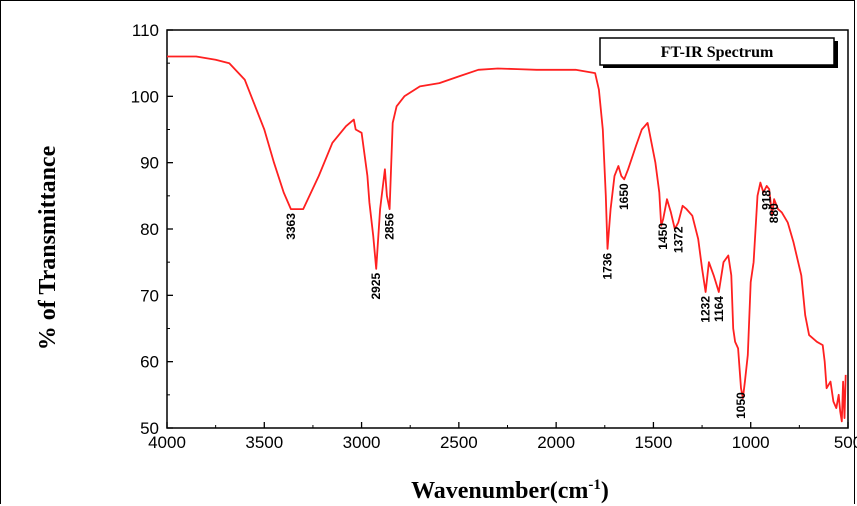  What do you see at coordinates (362, 442) in the screenshot?
I see `x-tick-label: 3000` at bounding box center [362, 442].